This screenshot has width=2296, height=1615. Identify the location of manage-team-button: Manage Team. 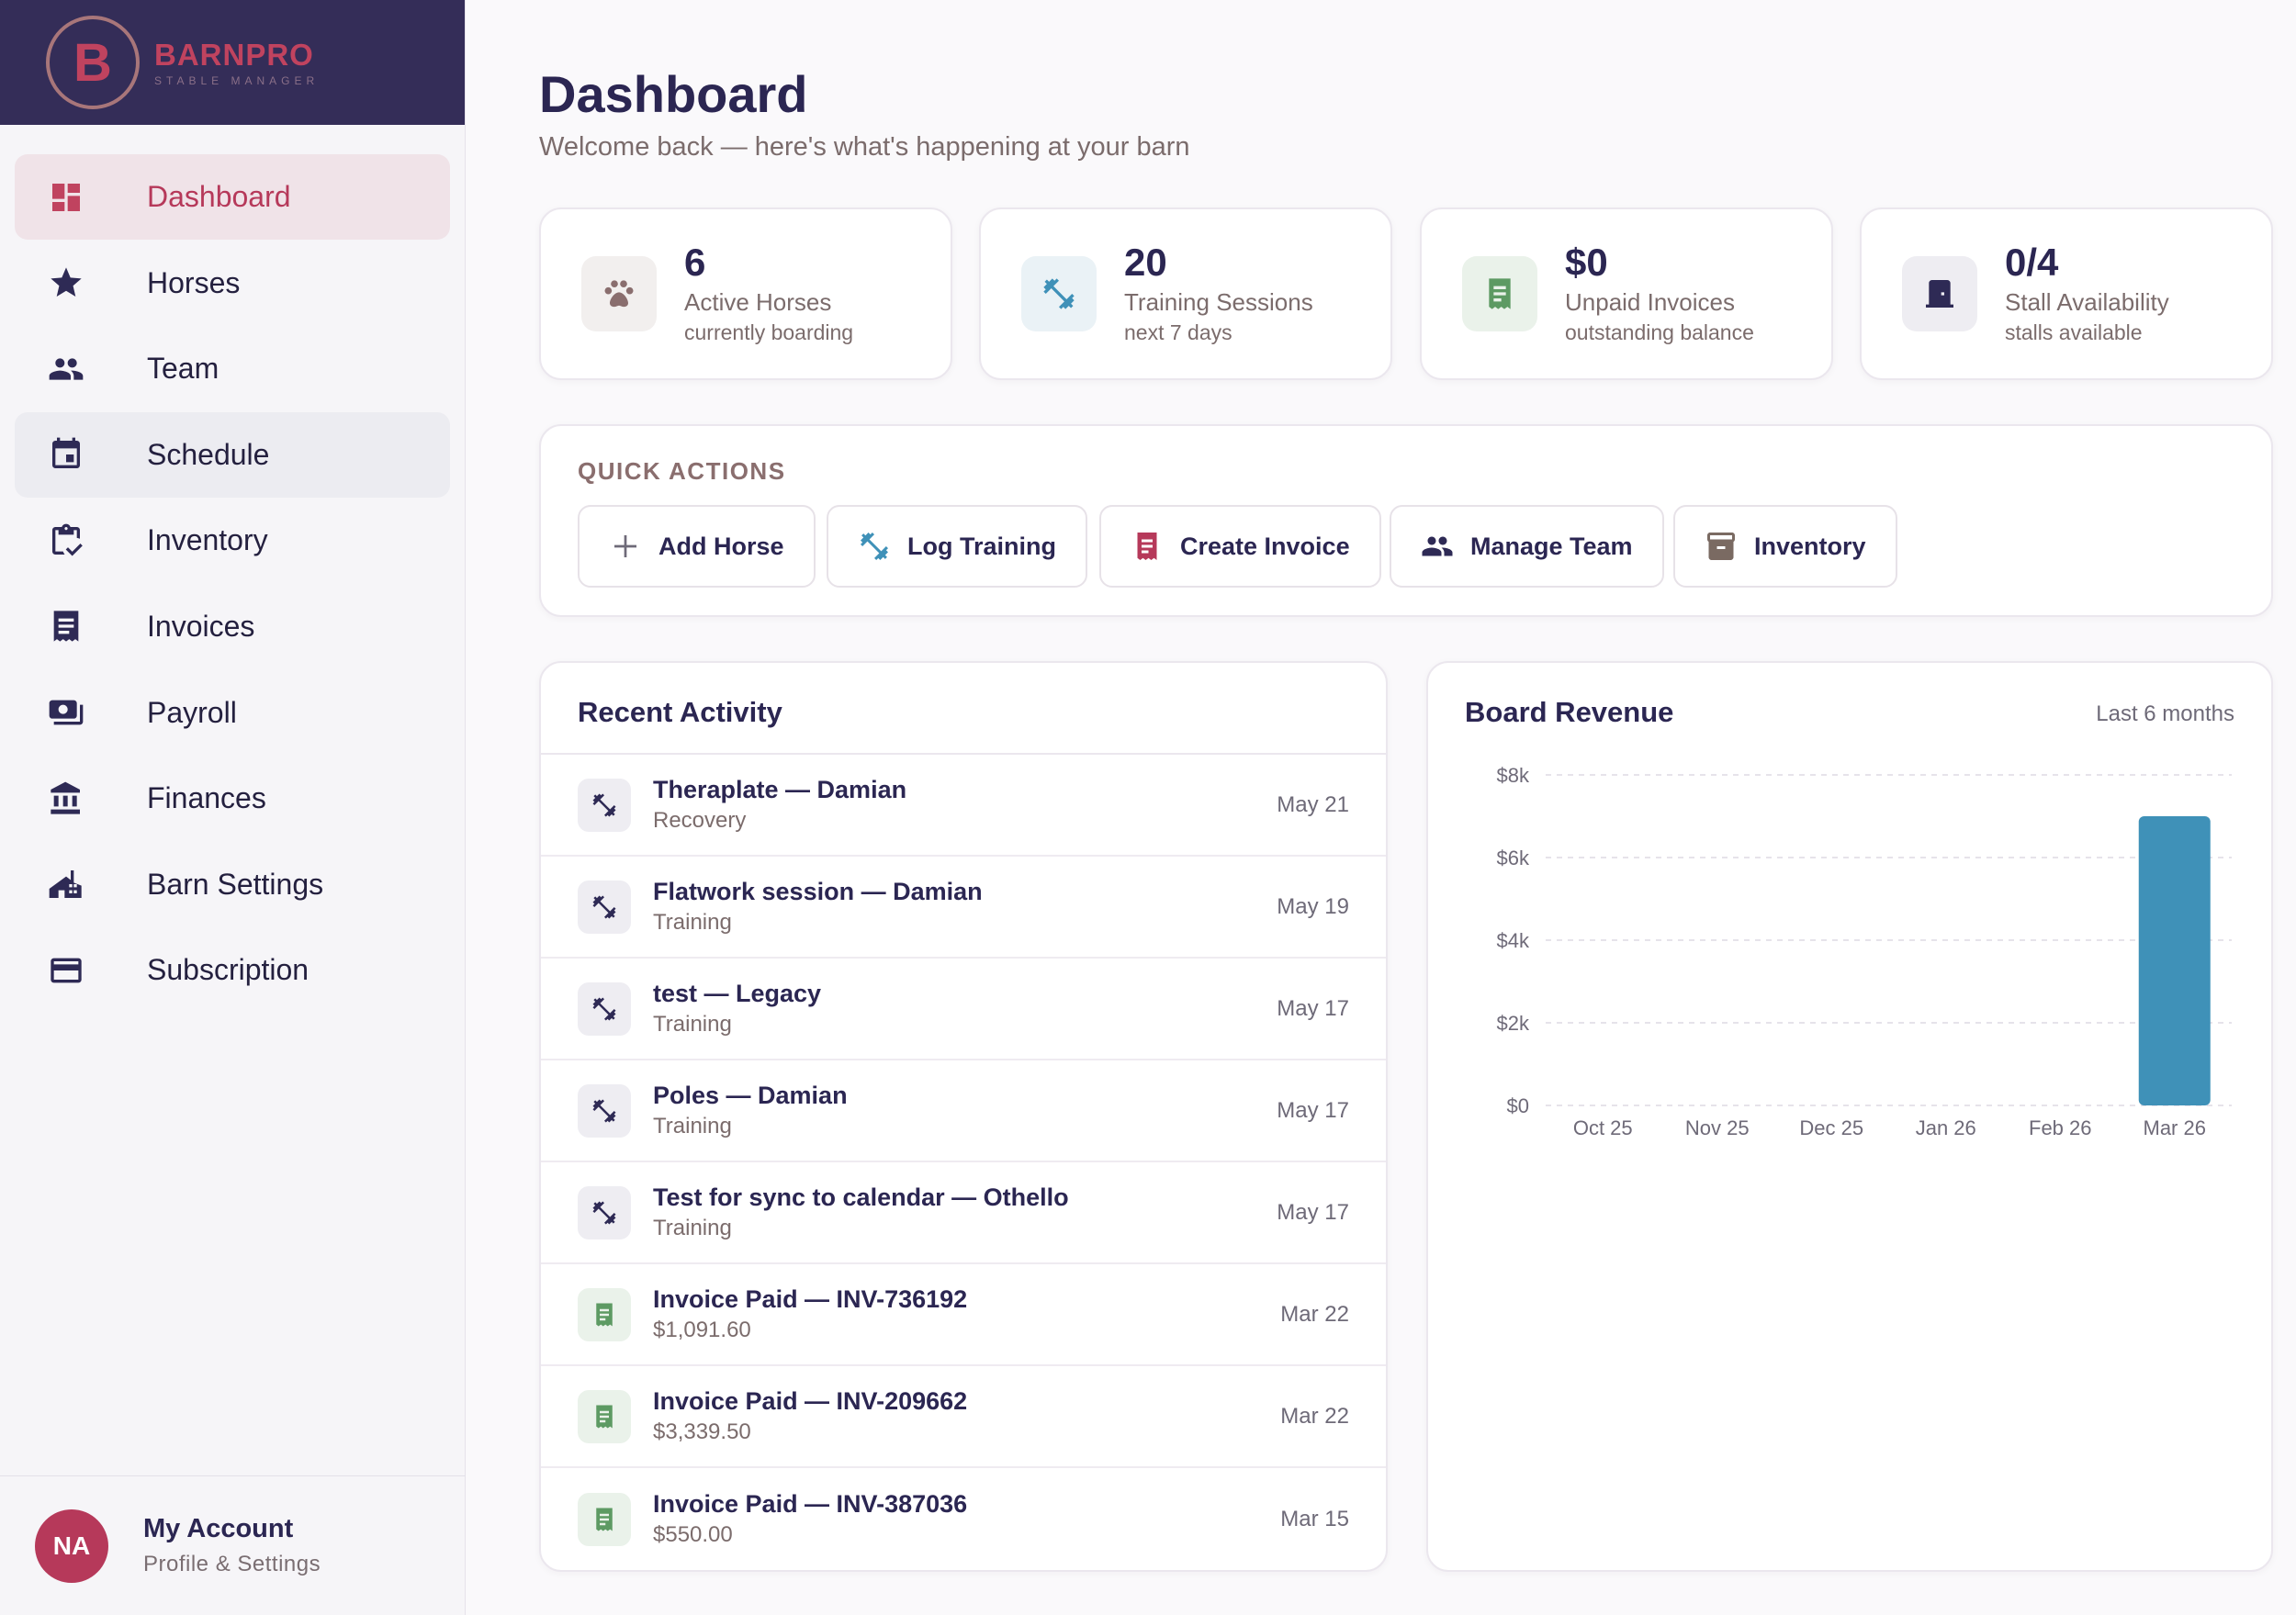
(1527, 546).